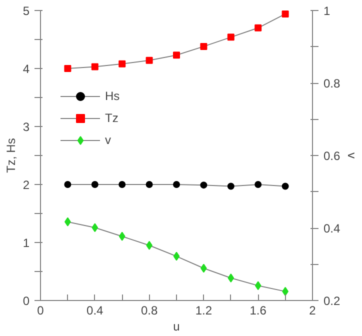 Image resolution: width=362 pixels, height=336 pixels. Describe the element at coordinates (176, 327) in the screenshot. I see `x-axis-title: u` at that location.